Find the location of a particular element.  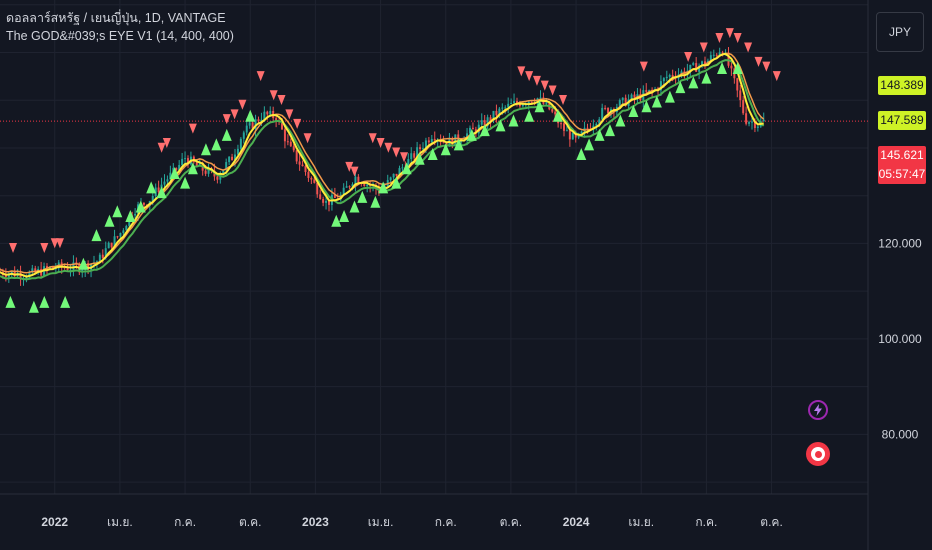

target-dot is located at coordinates (818, 454).